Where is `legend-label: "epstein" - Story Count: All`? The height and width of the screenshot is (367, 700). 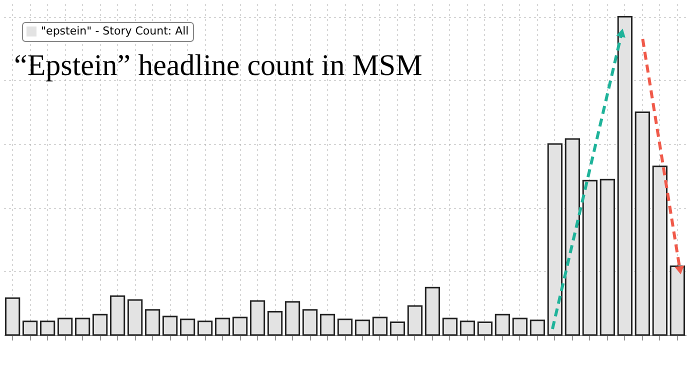 legend-label: "epstein" - Story Count: All is located at coordinates (115, 31).